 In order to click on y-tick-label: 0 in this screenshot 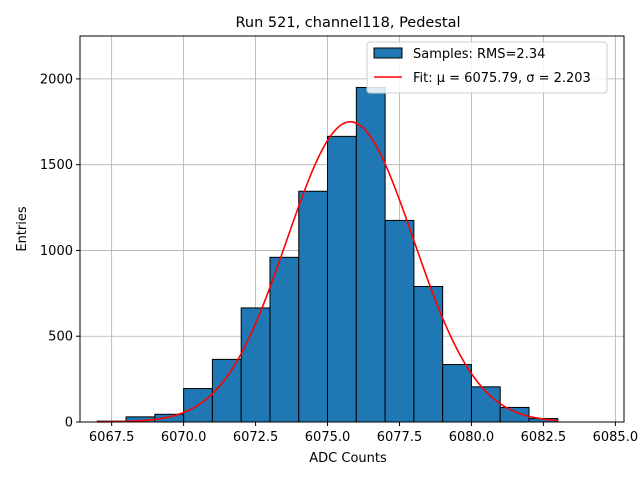, I will do `click(69, 423)`.